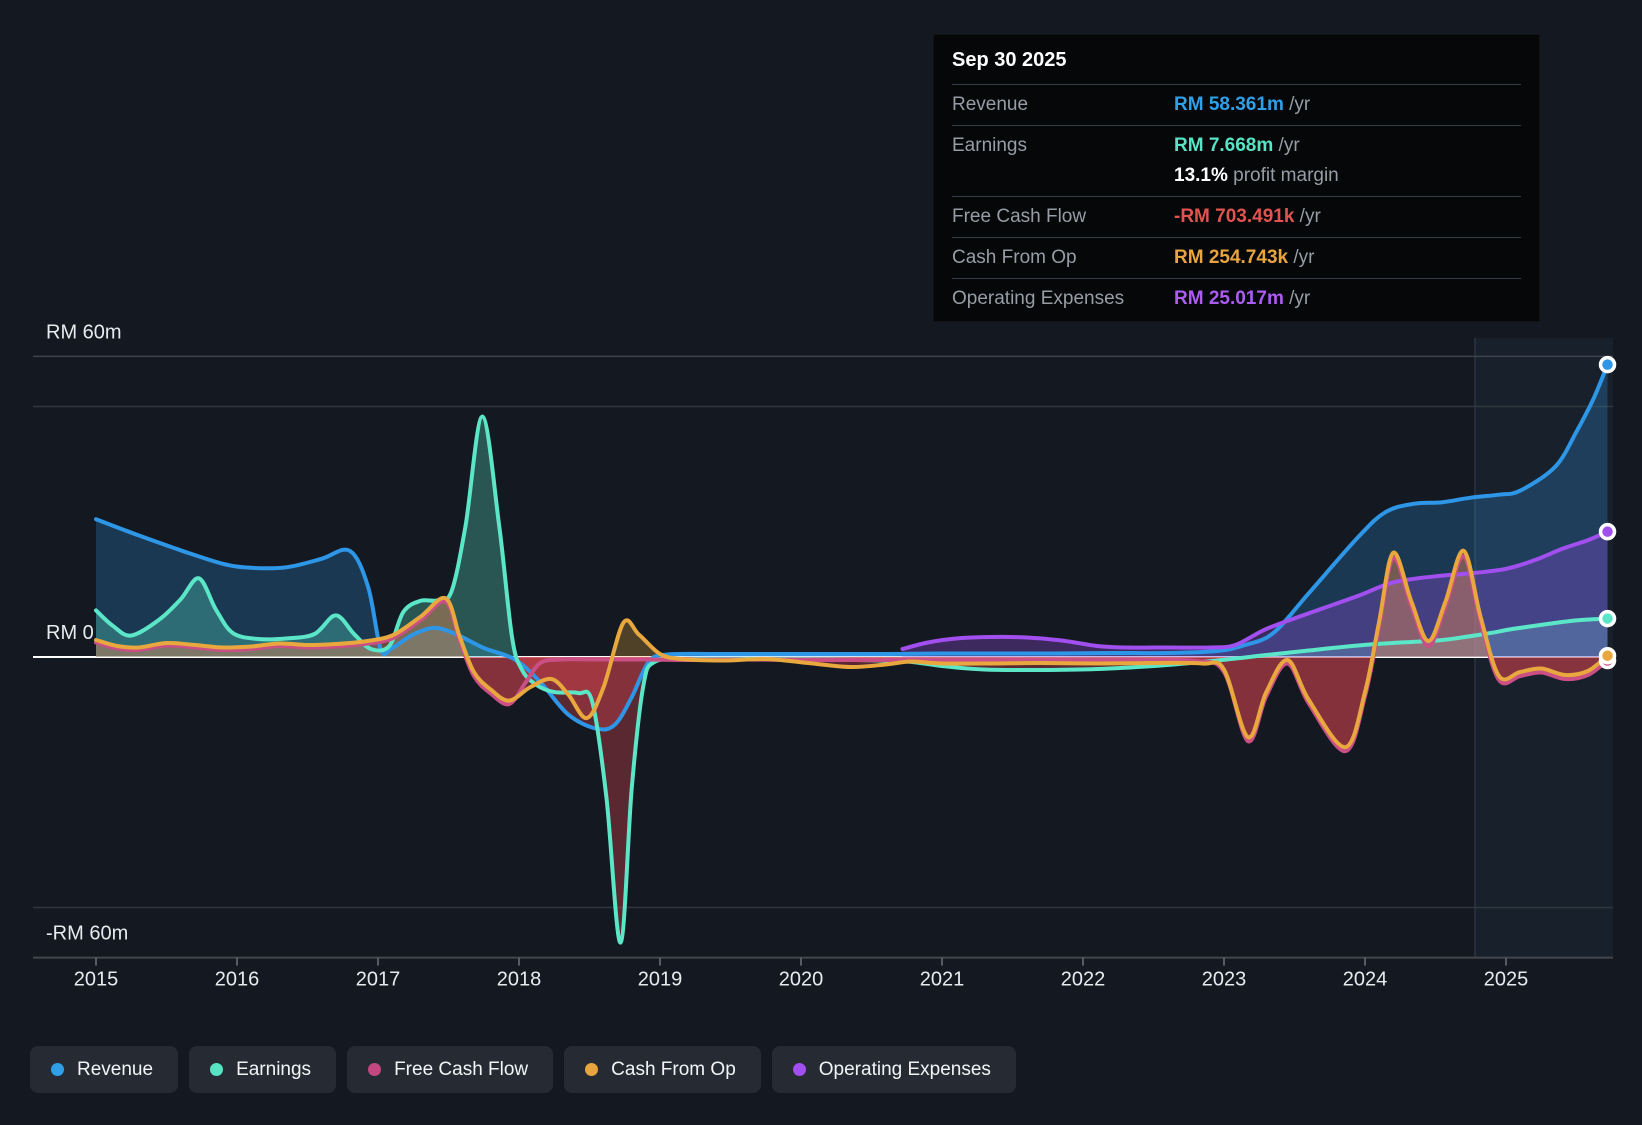  I want to click on tooltip-label-cashop: Cash From Op, so click(1014, 257).